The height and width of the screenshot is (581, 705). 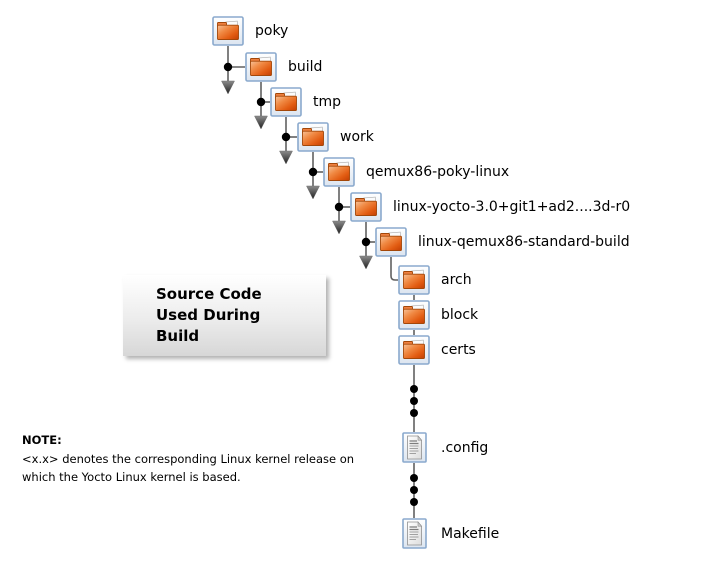 I want to click on tree-node-label: linux-qemux86-standard-build, so click(x=524, y=242).